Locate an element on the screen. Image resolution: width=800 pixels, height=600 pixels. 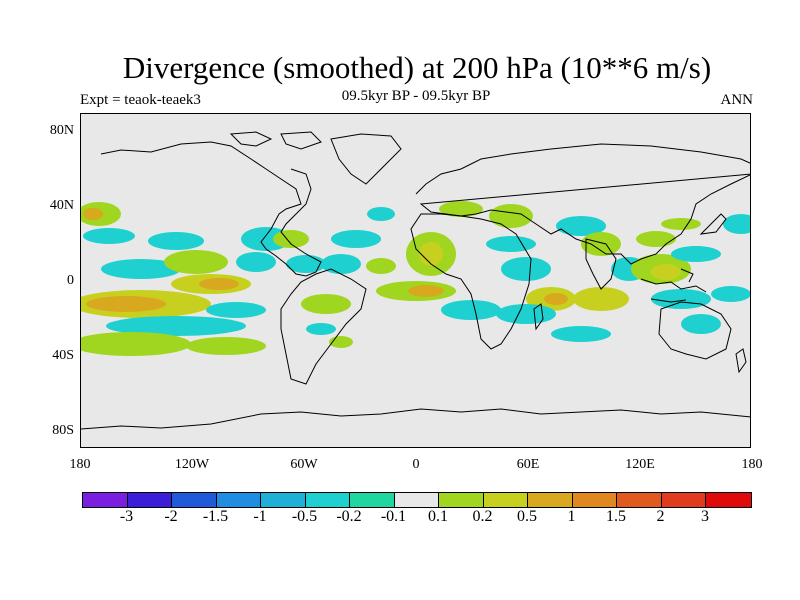
south-america-coast is located at coordinates (323, 326).